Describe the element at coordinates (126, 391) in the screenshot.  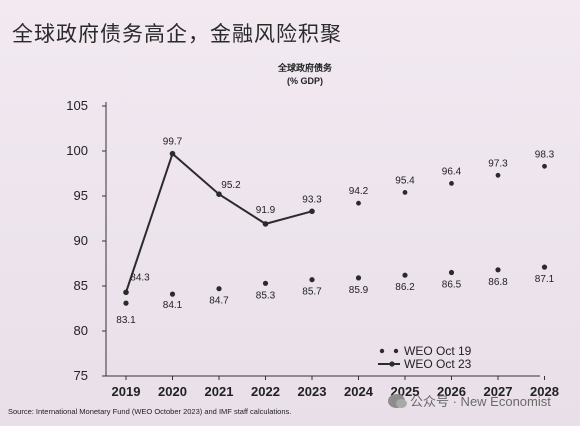
I see `x-tick-label: 2019` at that location.